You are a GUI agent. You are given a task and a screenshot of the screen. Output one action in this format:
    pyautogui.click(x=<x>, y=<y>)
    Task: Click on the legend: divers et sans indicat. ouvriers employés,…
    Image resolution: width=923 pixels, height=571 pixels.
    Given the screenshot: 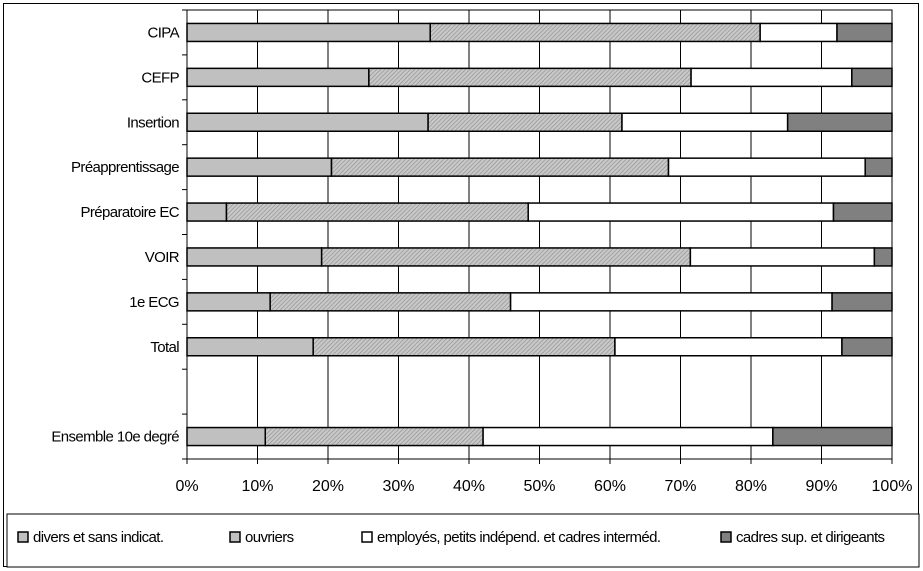 What is the action you would take?
    pyautogui.click(x=463, y=540)
    